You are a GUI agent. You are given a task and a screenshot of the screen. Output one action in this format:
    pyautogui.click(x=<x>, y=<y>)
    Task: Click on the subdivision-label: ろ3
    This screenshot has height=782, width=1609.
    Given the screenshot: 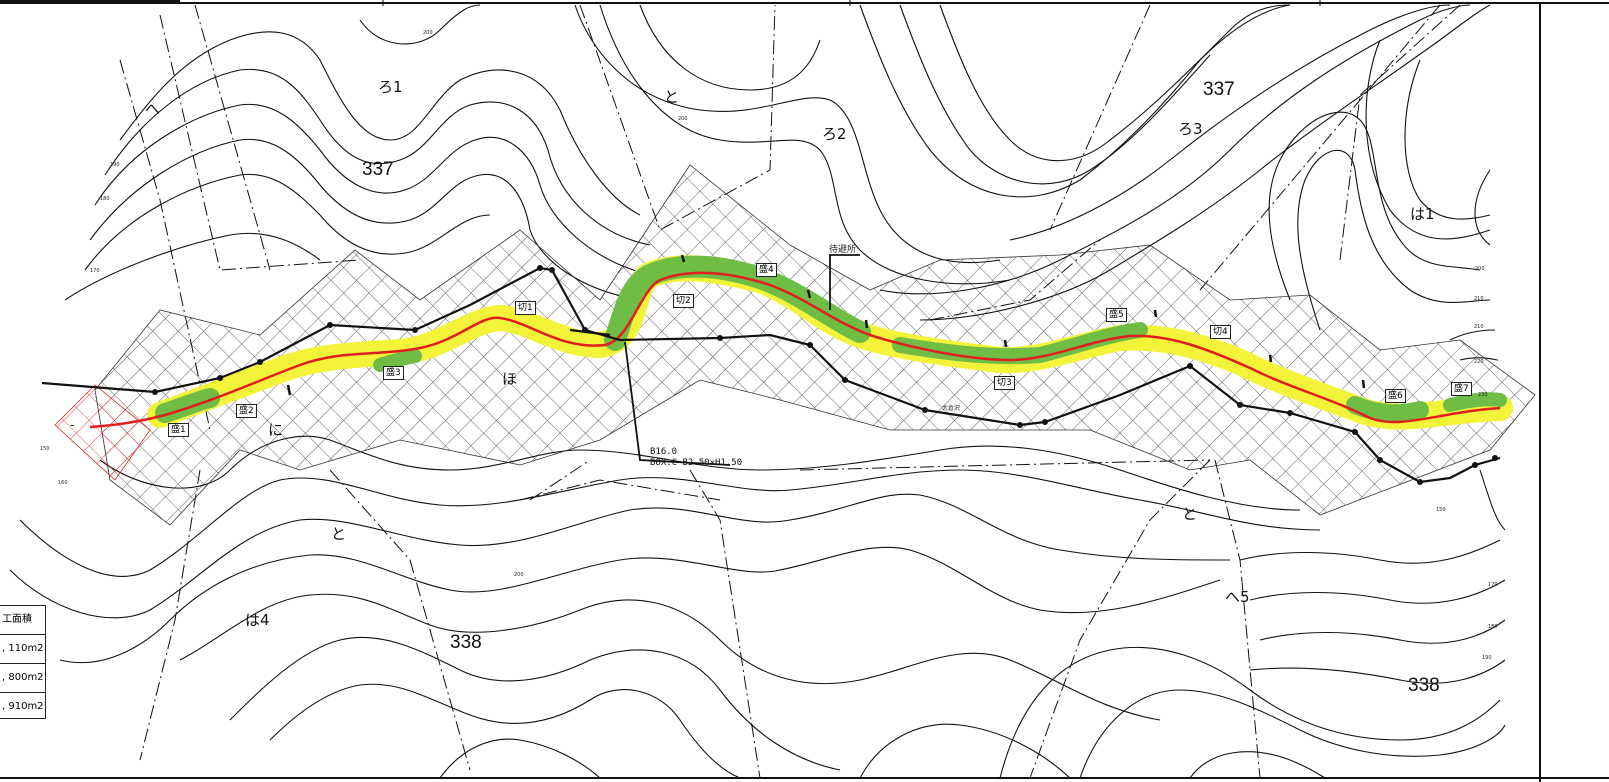 What is the action you would take?
    pyautogui.click(x=1190, y=129)
    